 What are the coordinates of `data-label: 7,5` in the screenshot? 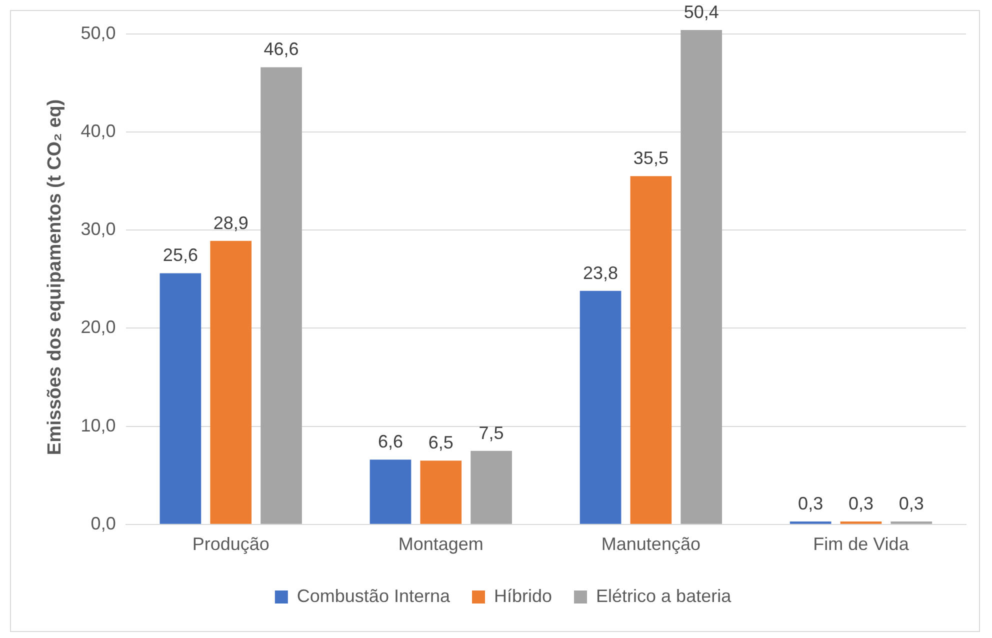 It's located at (491, 432).